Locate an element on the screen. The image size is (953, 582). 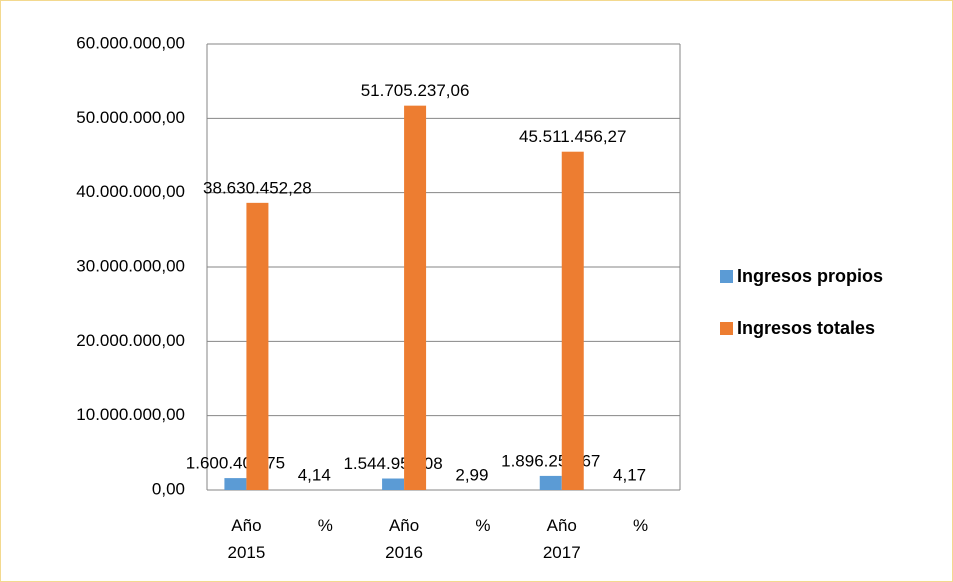
y-tick-label: 40.000.000,00 is located at coordinates (130, 191).